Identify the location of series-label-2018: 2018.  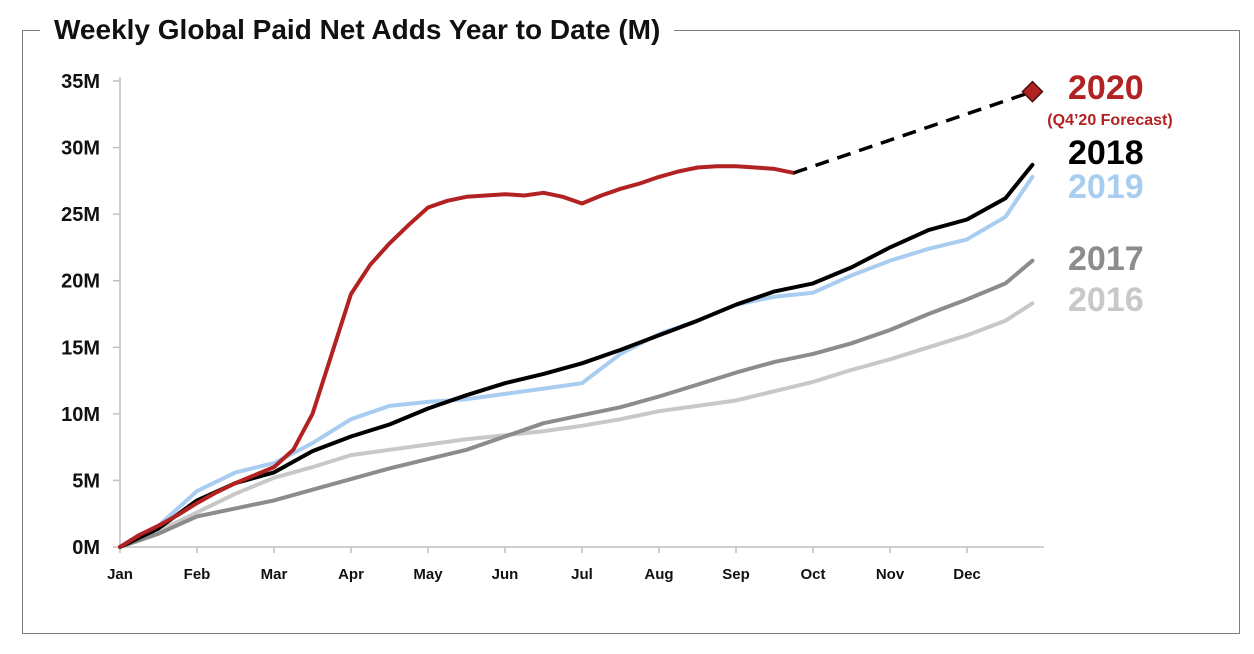
(1106, 153).